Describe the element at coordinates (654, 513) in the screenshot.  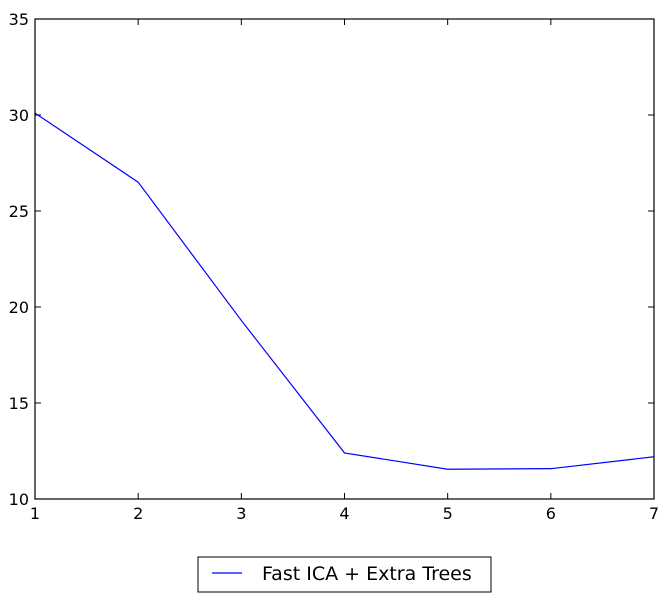
I see `x-tick-label: 7` at that location.